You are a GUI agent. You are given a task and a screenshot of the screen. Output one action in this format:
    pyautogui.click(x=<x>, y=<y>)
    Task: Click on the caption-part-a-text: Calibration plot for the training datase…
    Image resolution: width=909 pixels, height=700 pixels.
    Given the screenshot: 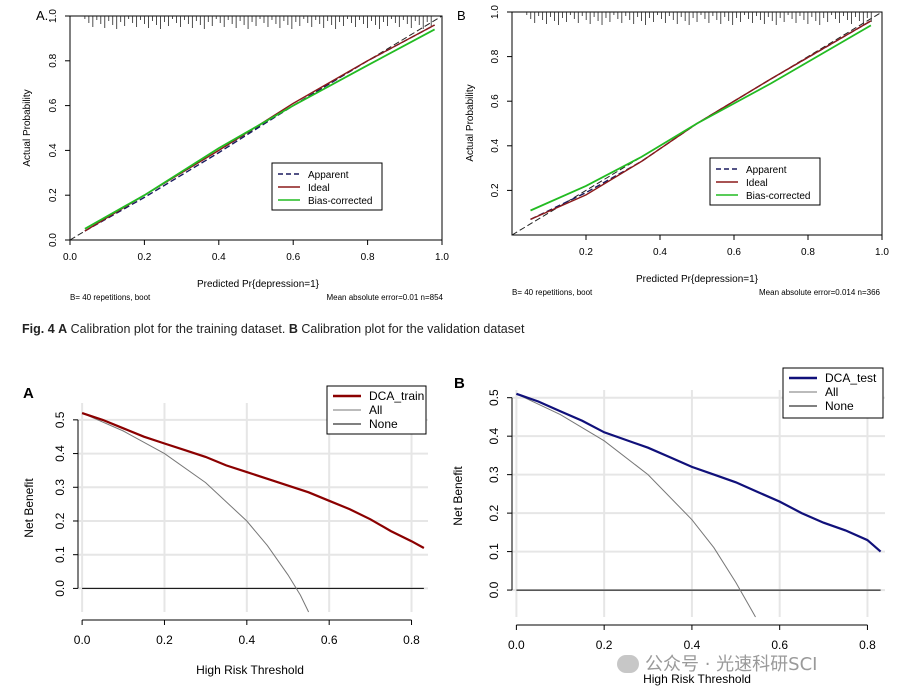 What is the action you would take?
    pyautogui.click(x=178, y=329)
    